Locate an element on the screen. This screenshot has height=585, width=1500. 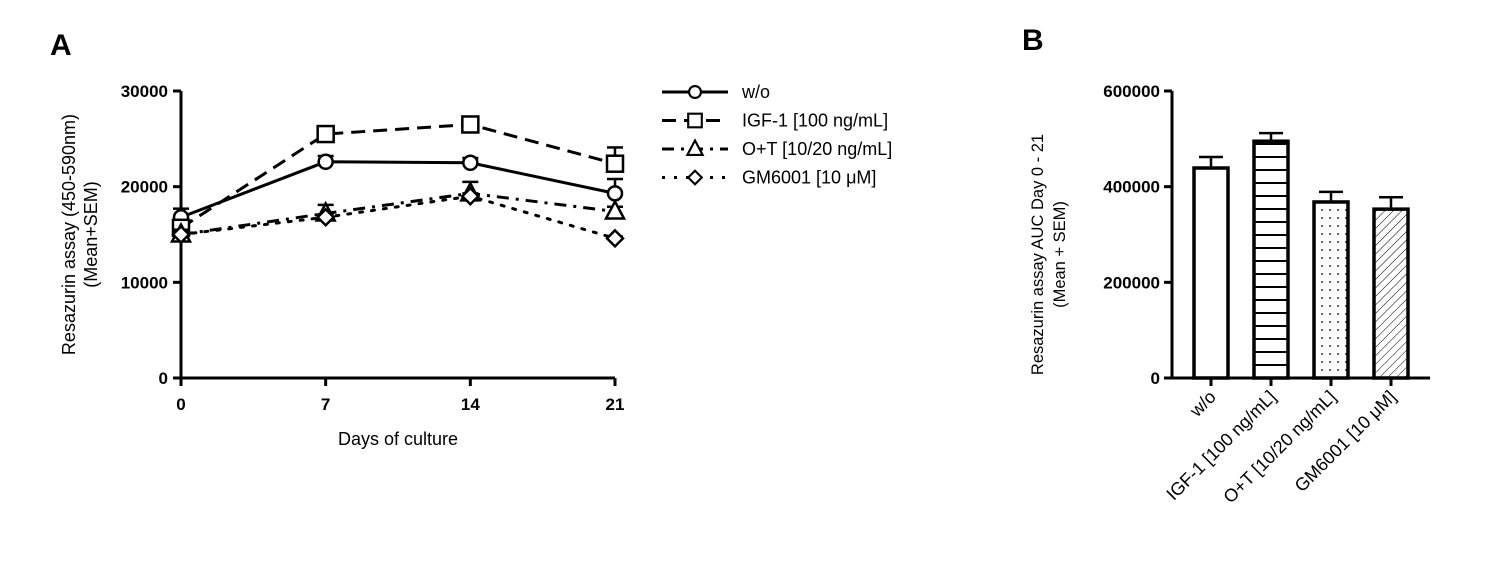
legend-marker-triangle is located at coordinates (695, 147).